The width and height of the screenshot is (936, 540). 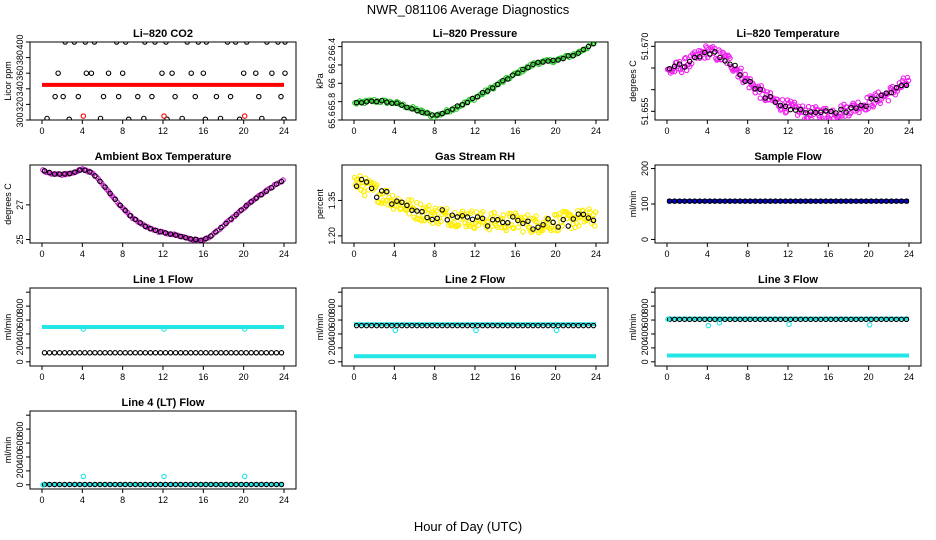 What do you see at coordinates (20, 240) in the screenshot?
I see `y-tick-label: 25` at bounding box center [20, 240].